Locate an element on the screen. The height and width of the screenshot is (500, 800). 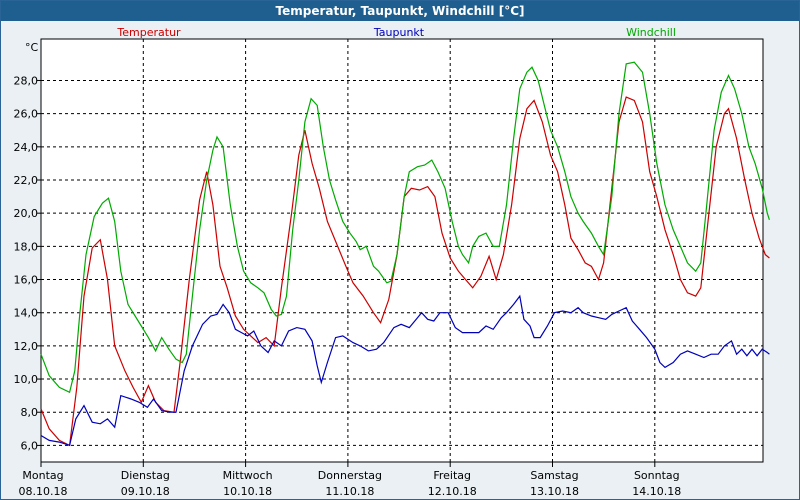
legend: Temperatur Taupunkt Windchill is located at coordinates (396, 32).